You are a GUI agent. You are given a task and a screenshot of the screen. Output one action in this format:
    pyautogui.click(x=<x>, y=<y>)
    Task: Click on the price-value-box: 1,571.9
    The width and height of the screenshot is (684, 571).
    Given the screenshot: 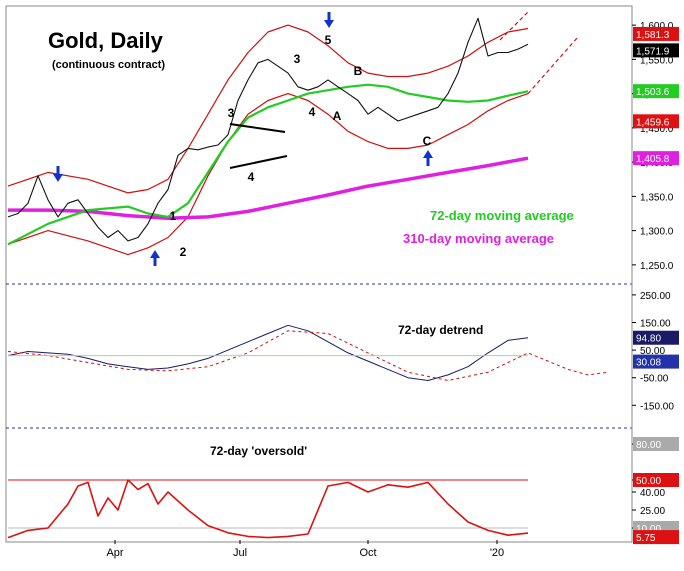 What is the action you would take?
    pyautogui.click(x=656, y=50)
    